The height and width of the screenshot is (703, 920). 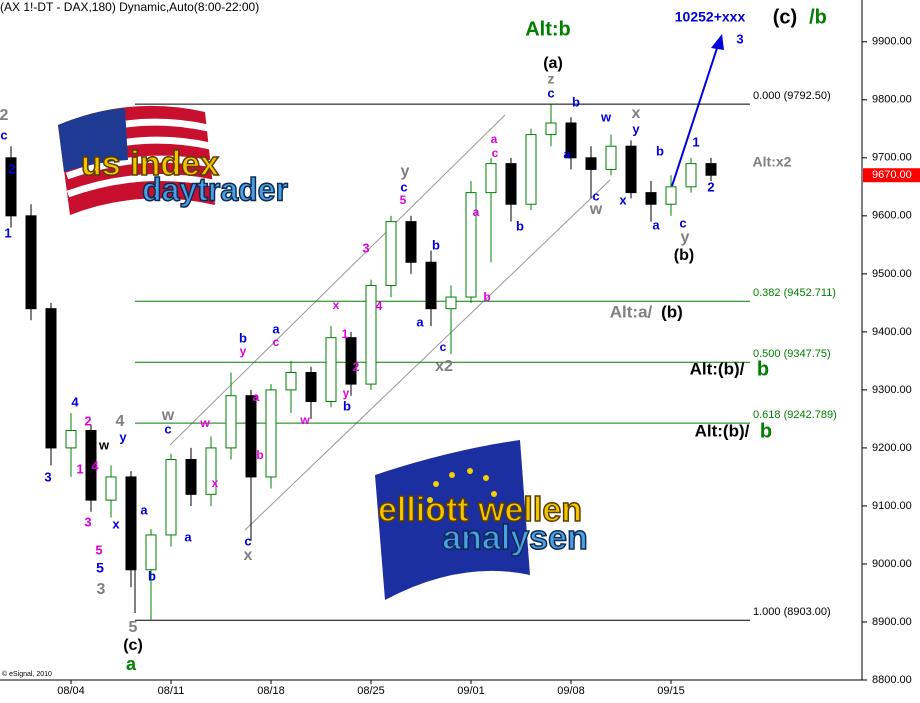 I want to click on us-logo: us index daytrader, so click(x=173, y=160).